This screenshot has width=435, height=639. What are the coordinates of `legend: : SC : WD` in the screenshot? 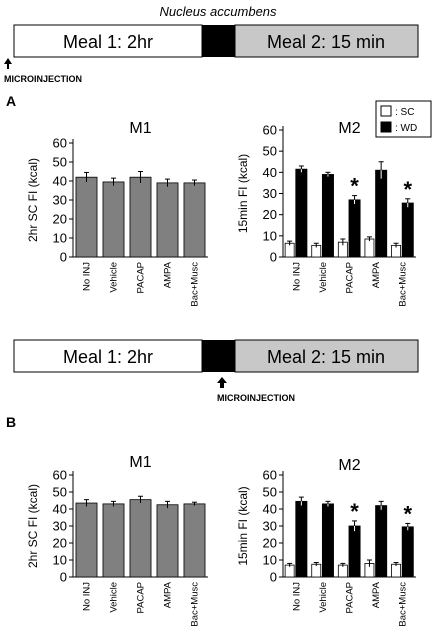 It's located at (403, 119).